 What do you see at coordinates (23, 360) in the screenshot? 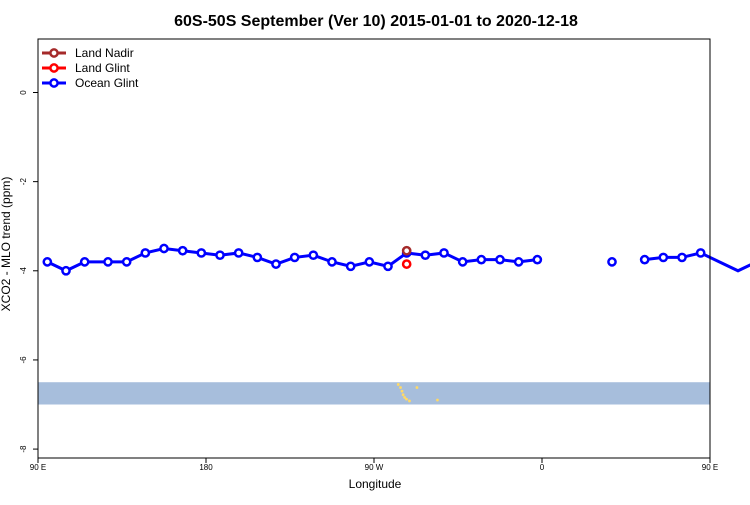
I see `y-tick-label: -6` at bounding box center [23, 360].